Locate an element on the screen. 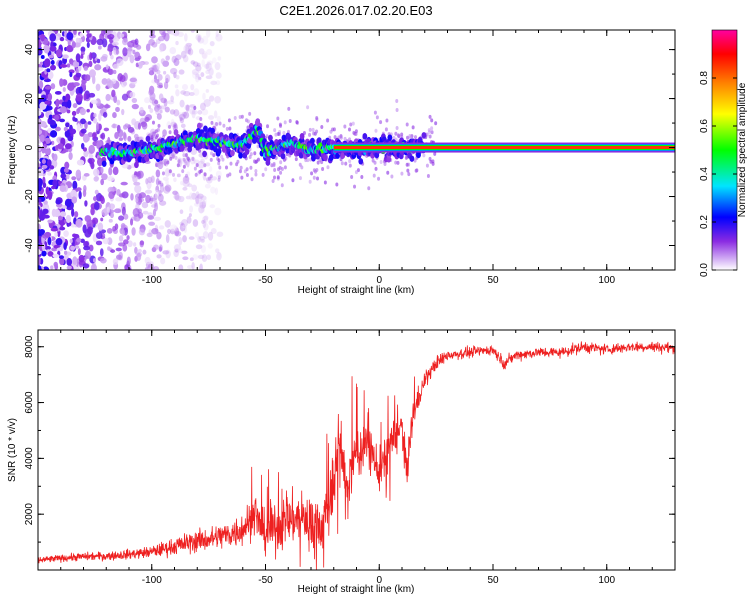 The image size is (750, 600). snr-ytick-label: 2000 is located at coordinates (29, 514).